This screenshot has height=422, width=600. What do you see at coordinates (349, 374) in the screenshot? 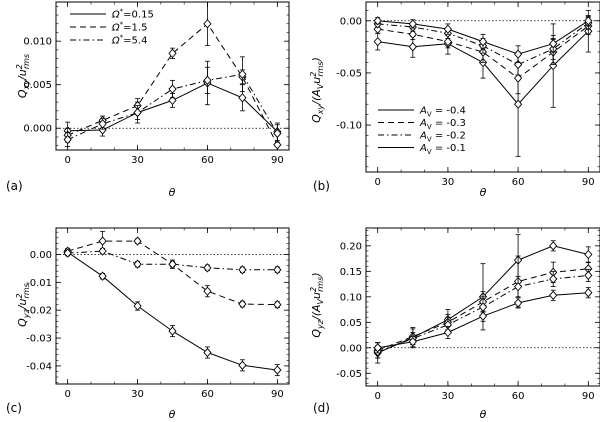
I see `y-tick-label: -0.05` at bounding box center [349, 374].